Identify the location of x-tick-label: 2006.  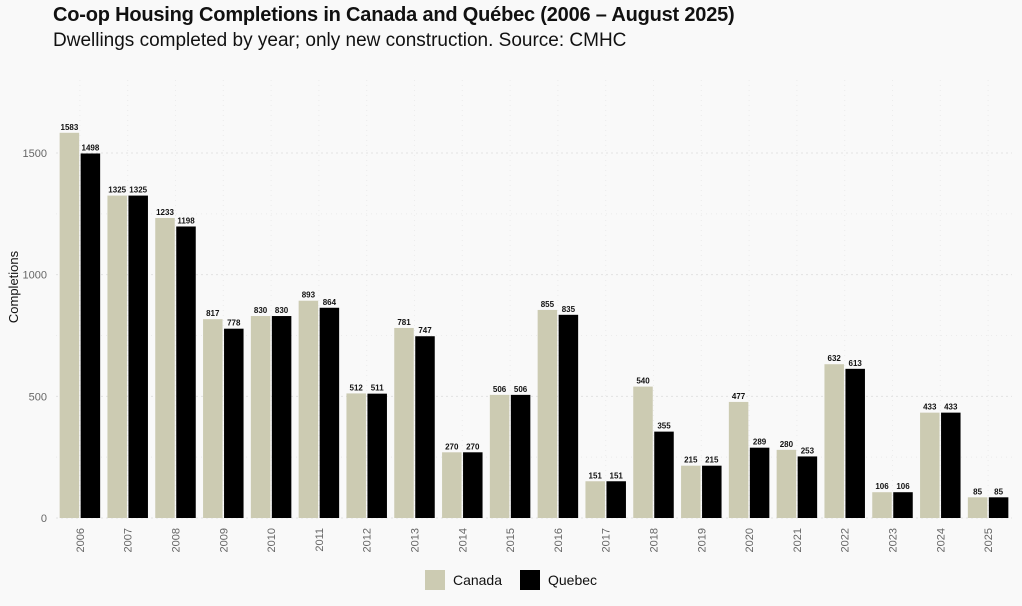
(81, 540).